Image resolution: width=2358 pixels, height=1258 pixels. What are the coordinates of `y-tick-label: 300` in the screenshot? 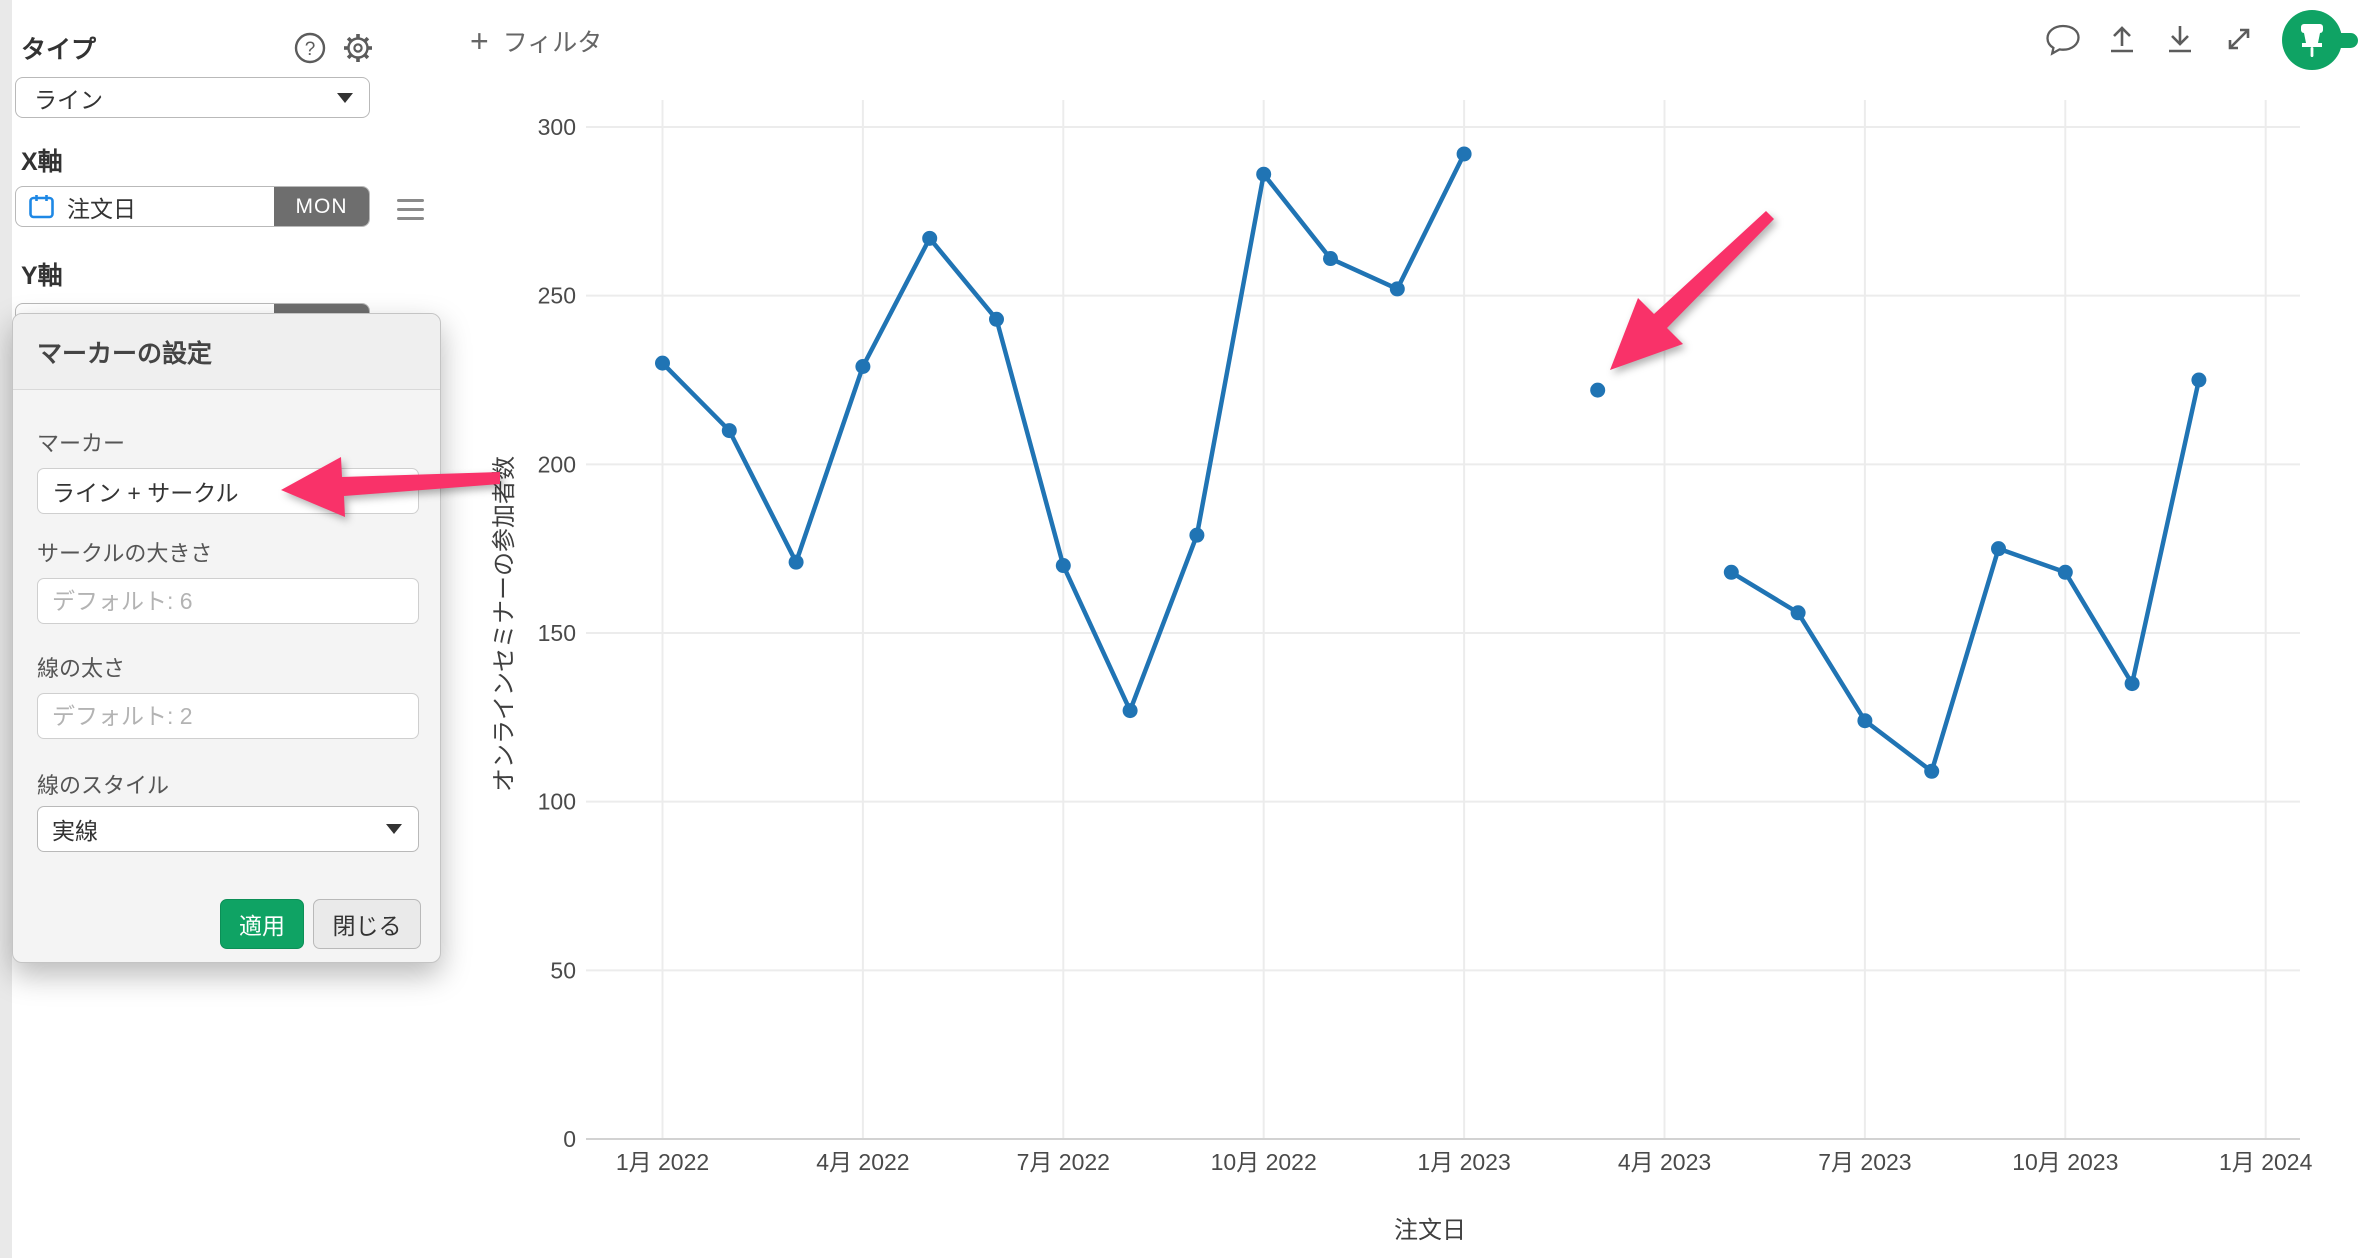 It's located at (557, 127).